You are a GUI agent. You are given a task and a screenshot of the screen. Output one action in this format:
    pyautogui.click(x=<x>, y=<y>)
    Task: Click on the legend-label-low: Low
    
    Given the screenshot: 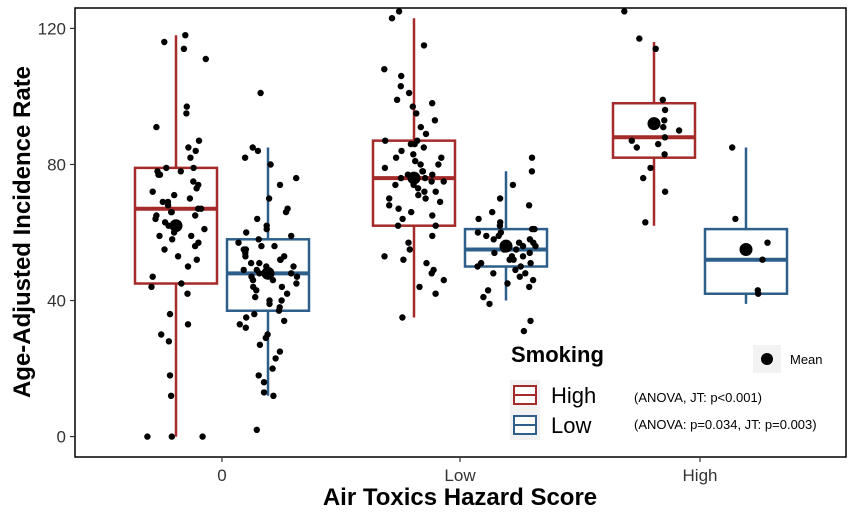 What is the action you would take?
    pyautogui.click(x=571, y=425)
    